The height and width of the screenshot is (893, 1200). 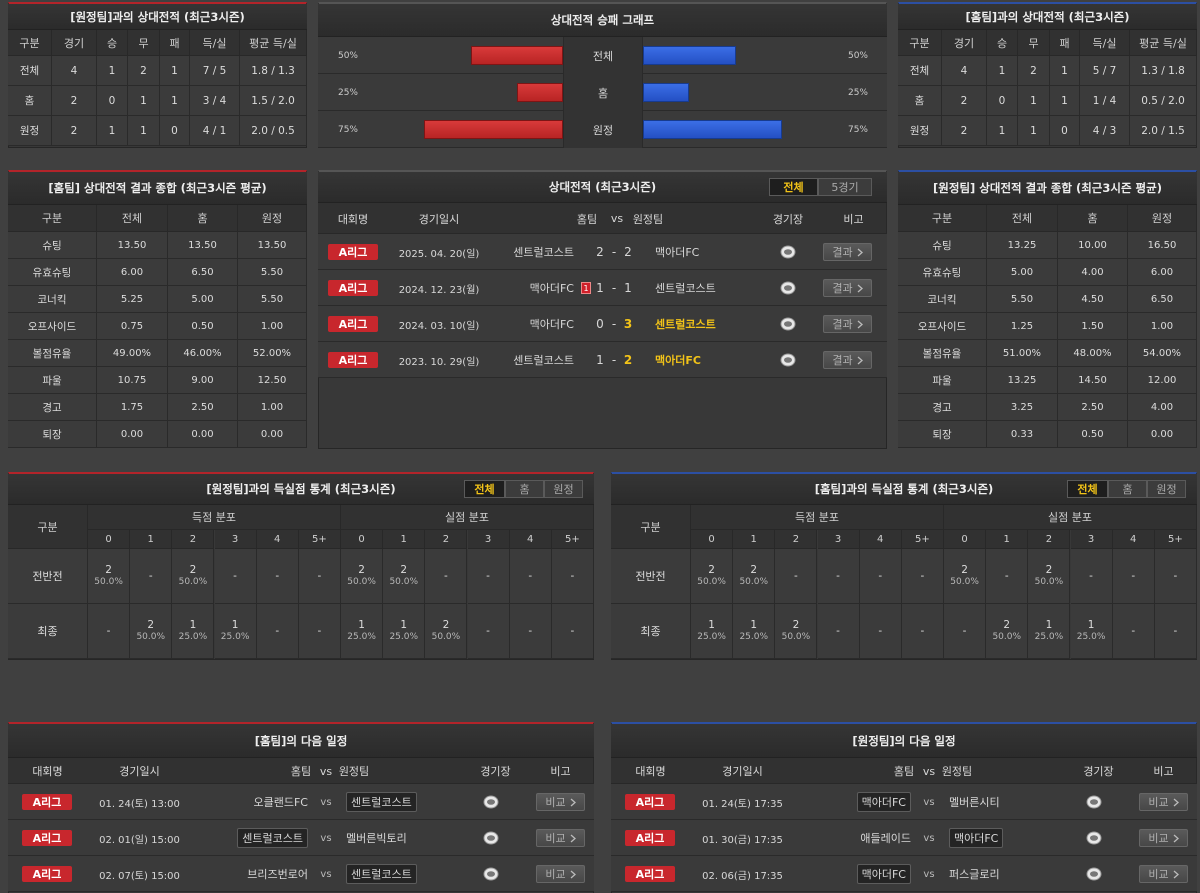 I want to click on table-cell: 슈팅, so click(x=942, y=245).